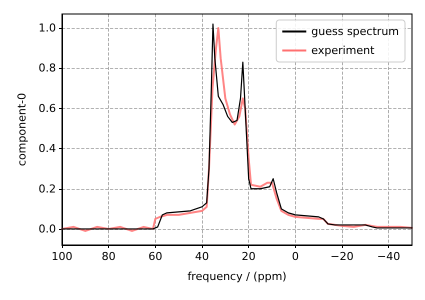 The height and width of the screenshot is (300, 425). I want to click on x-axis-title: frequency / (ppm), so click(237, 276).